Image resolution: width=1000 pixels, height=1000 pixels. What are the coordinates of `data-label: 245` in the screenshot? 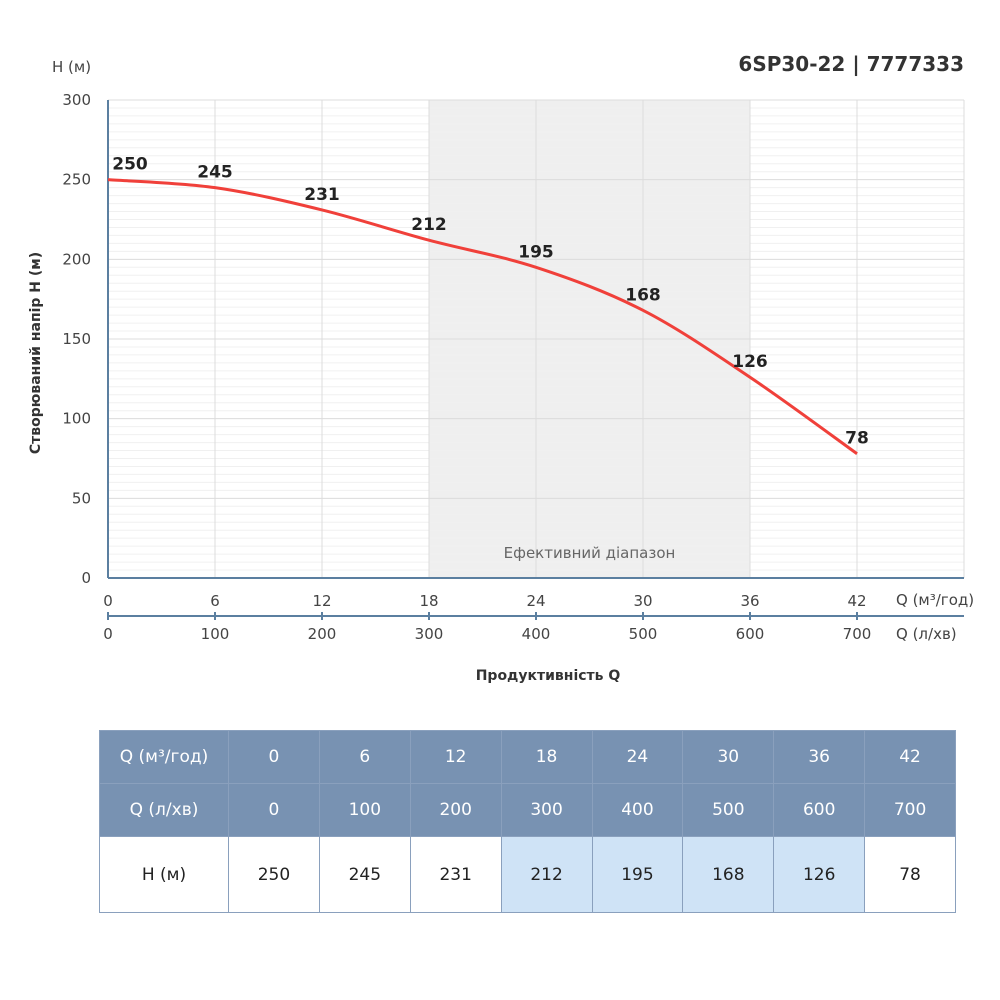 It's located at (215, 173).